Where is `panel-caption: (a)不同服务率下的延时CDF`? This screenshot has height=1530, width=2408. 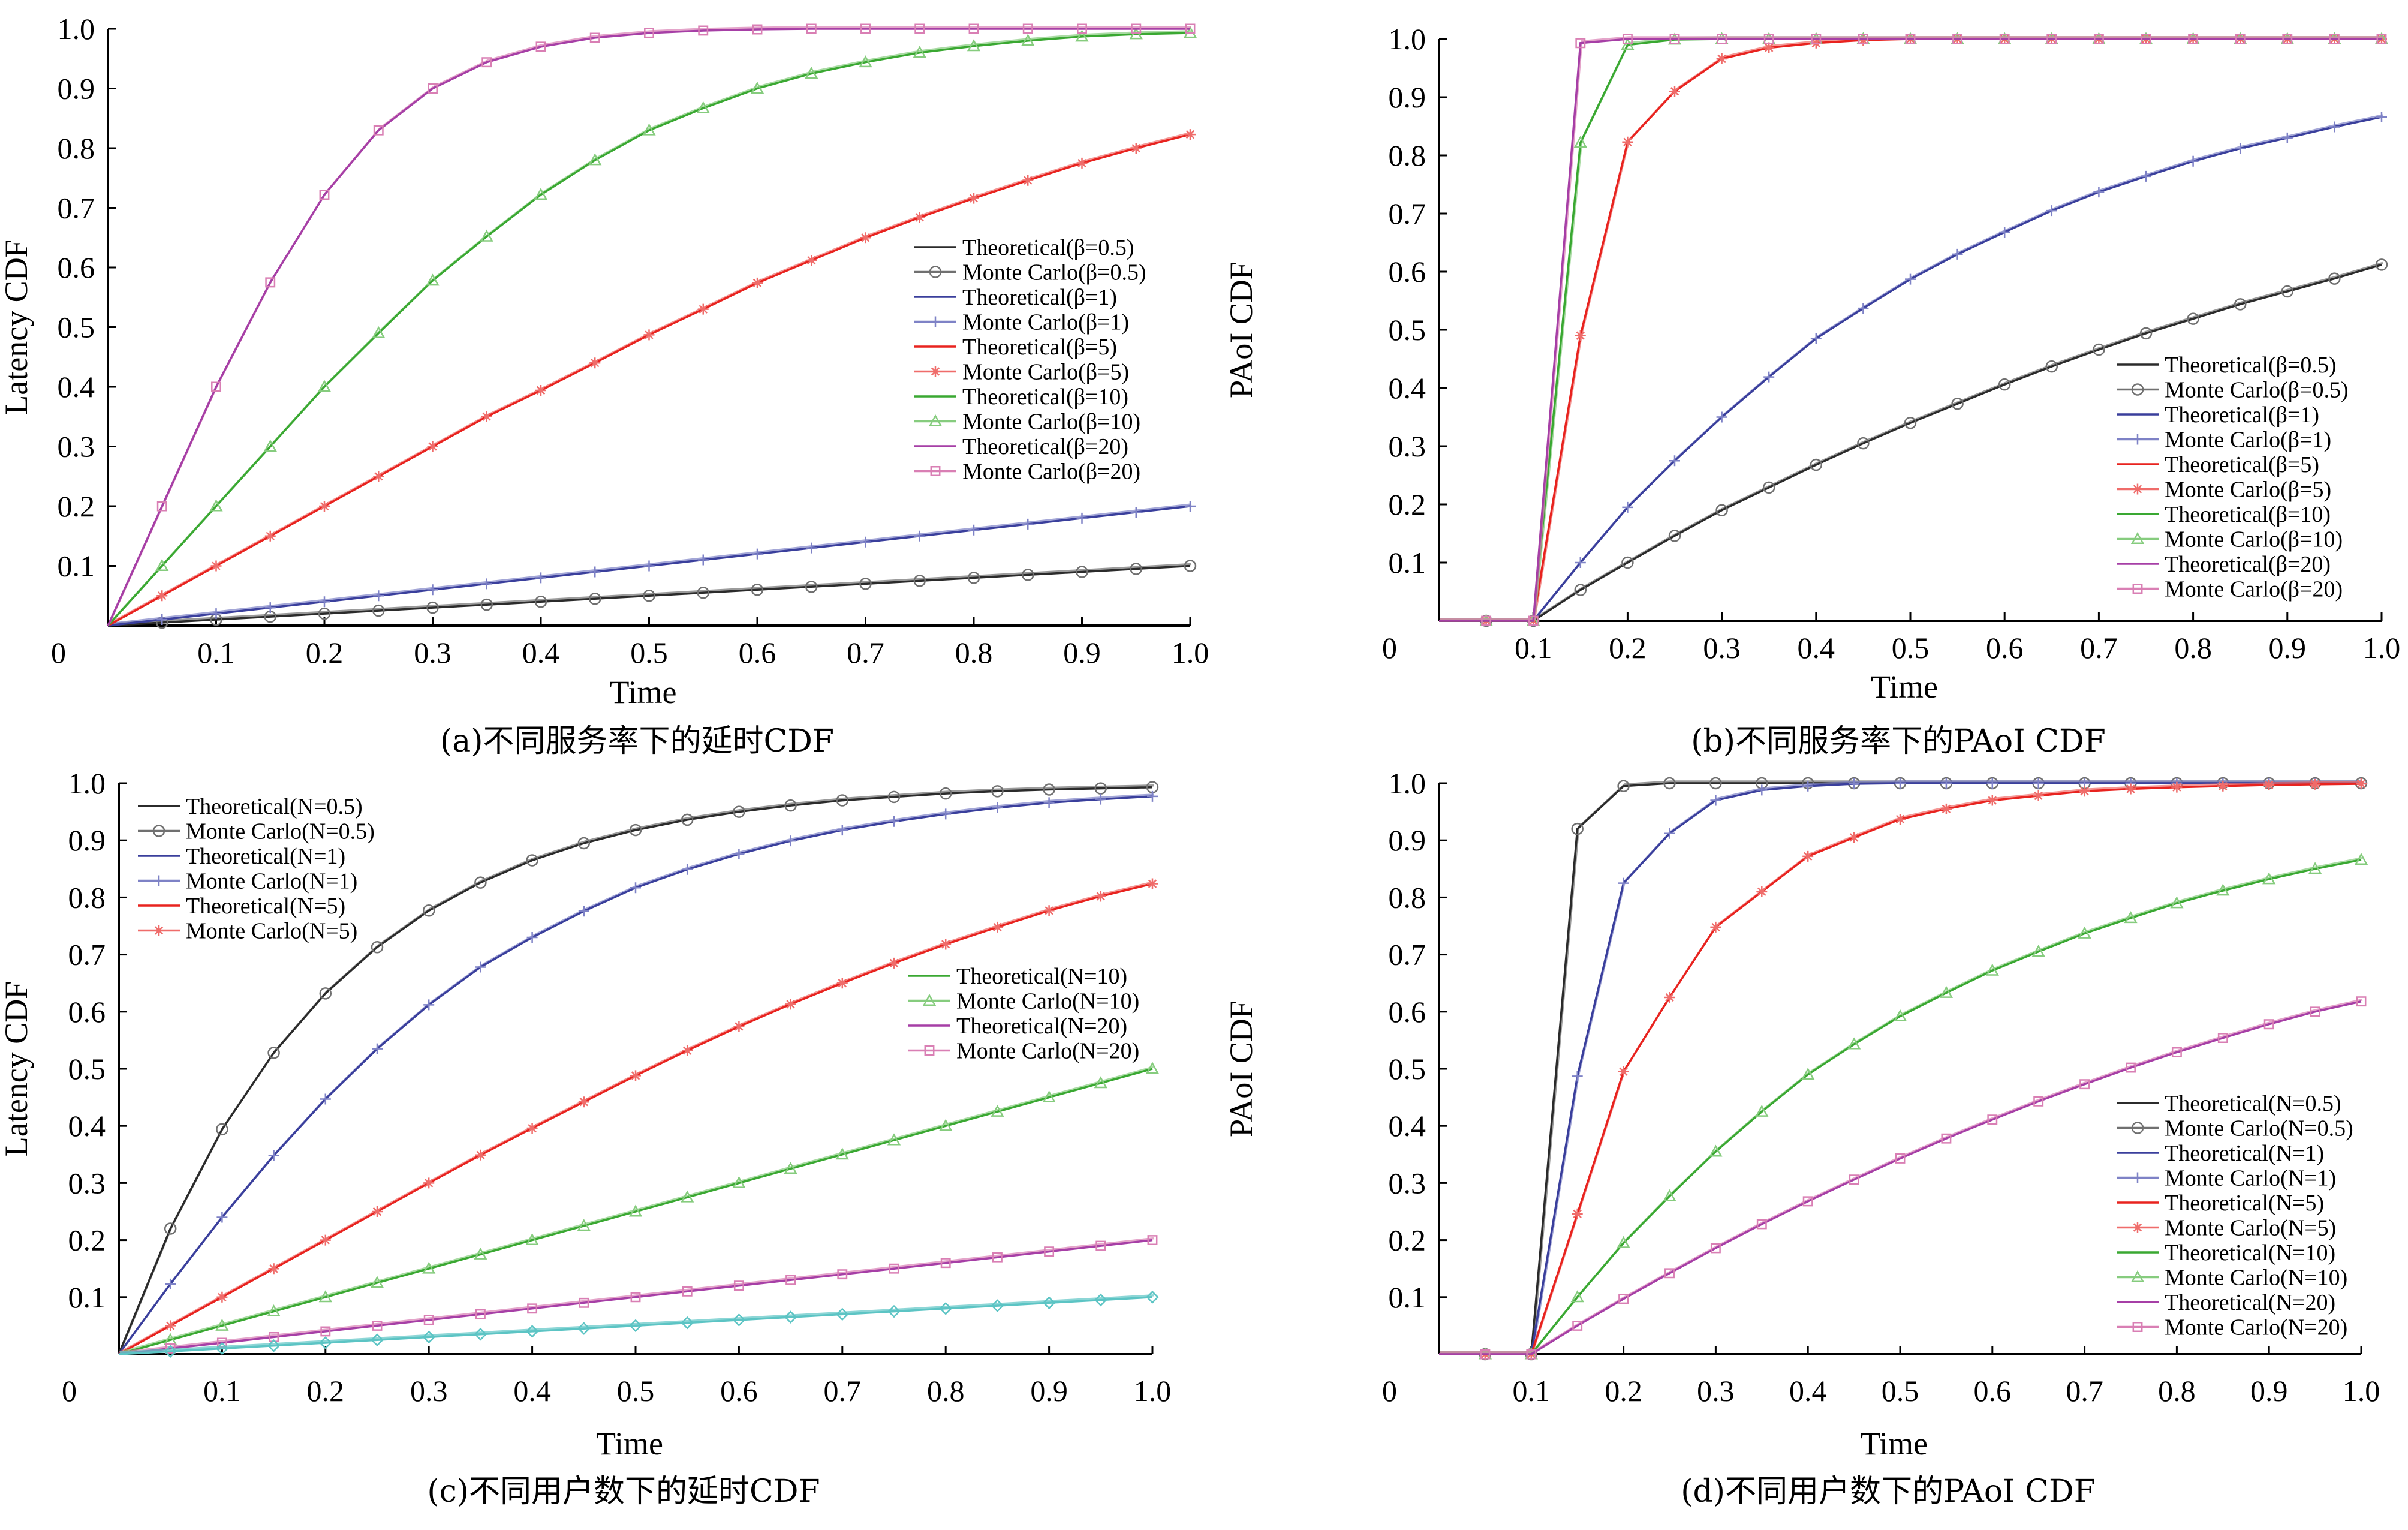
panel-caption: (a)不同服务率下的延时CDF is located at coordinates (637, 741).